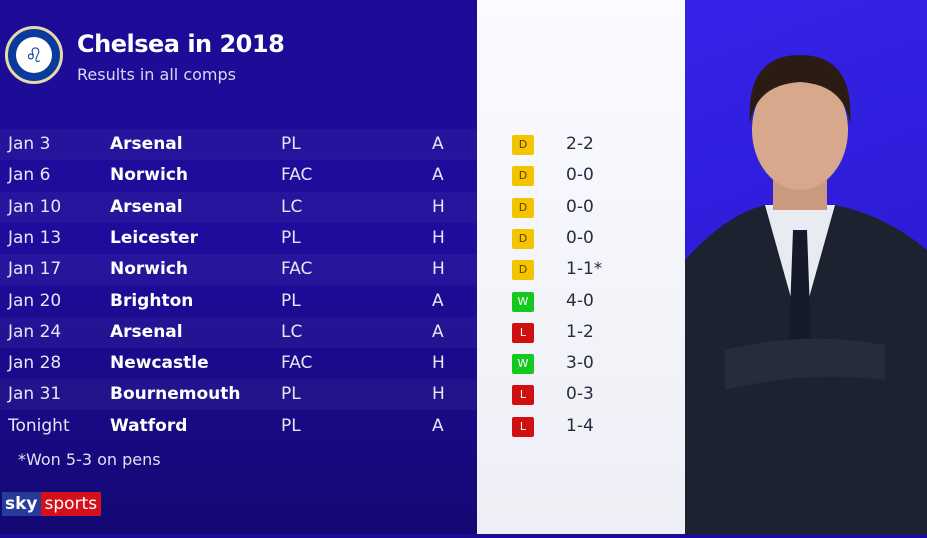 The width and height of the screenshot is (927, 538). I want to click on opponent: Bournemouth, so click(175, 394).